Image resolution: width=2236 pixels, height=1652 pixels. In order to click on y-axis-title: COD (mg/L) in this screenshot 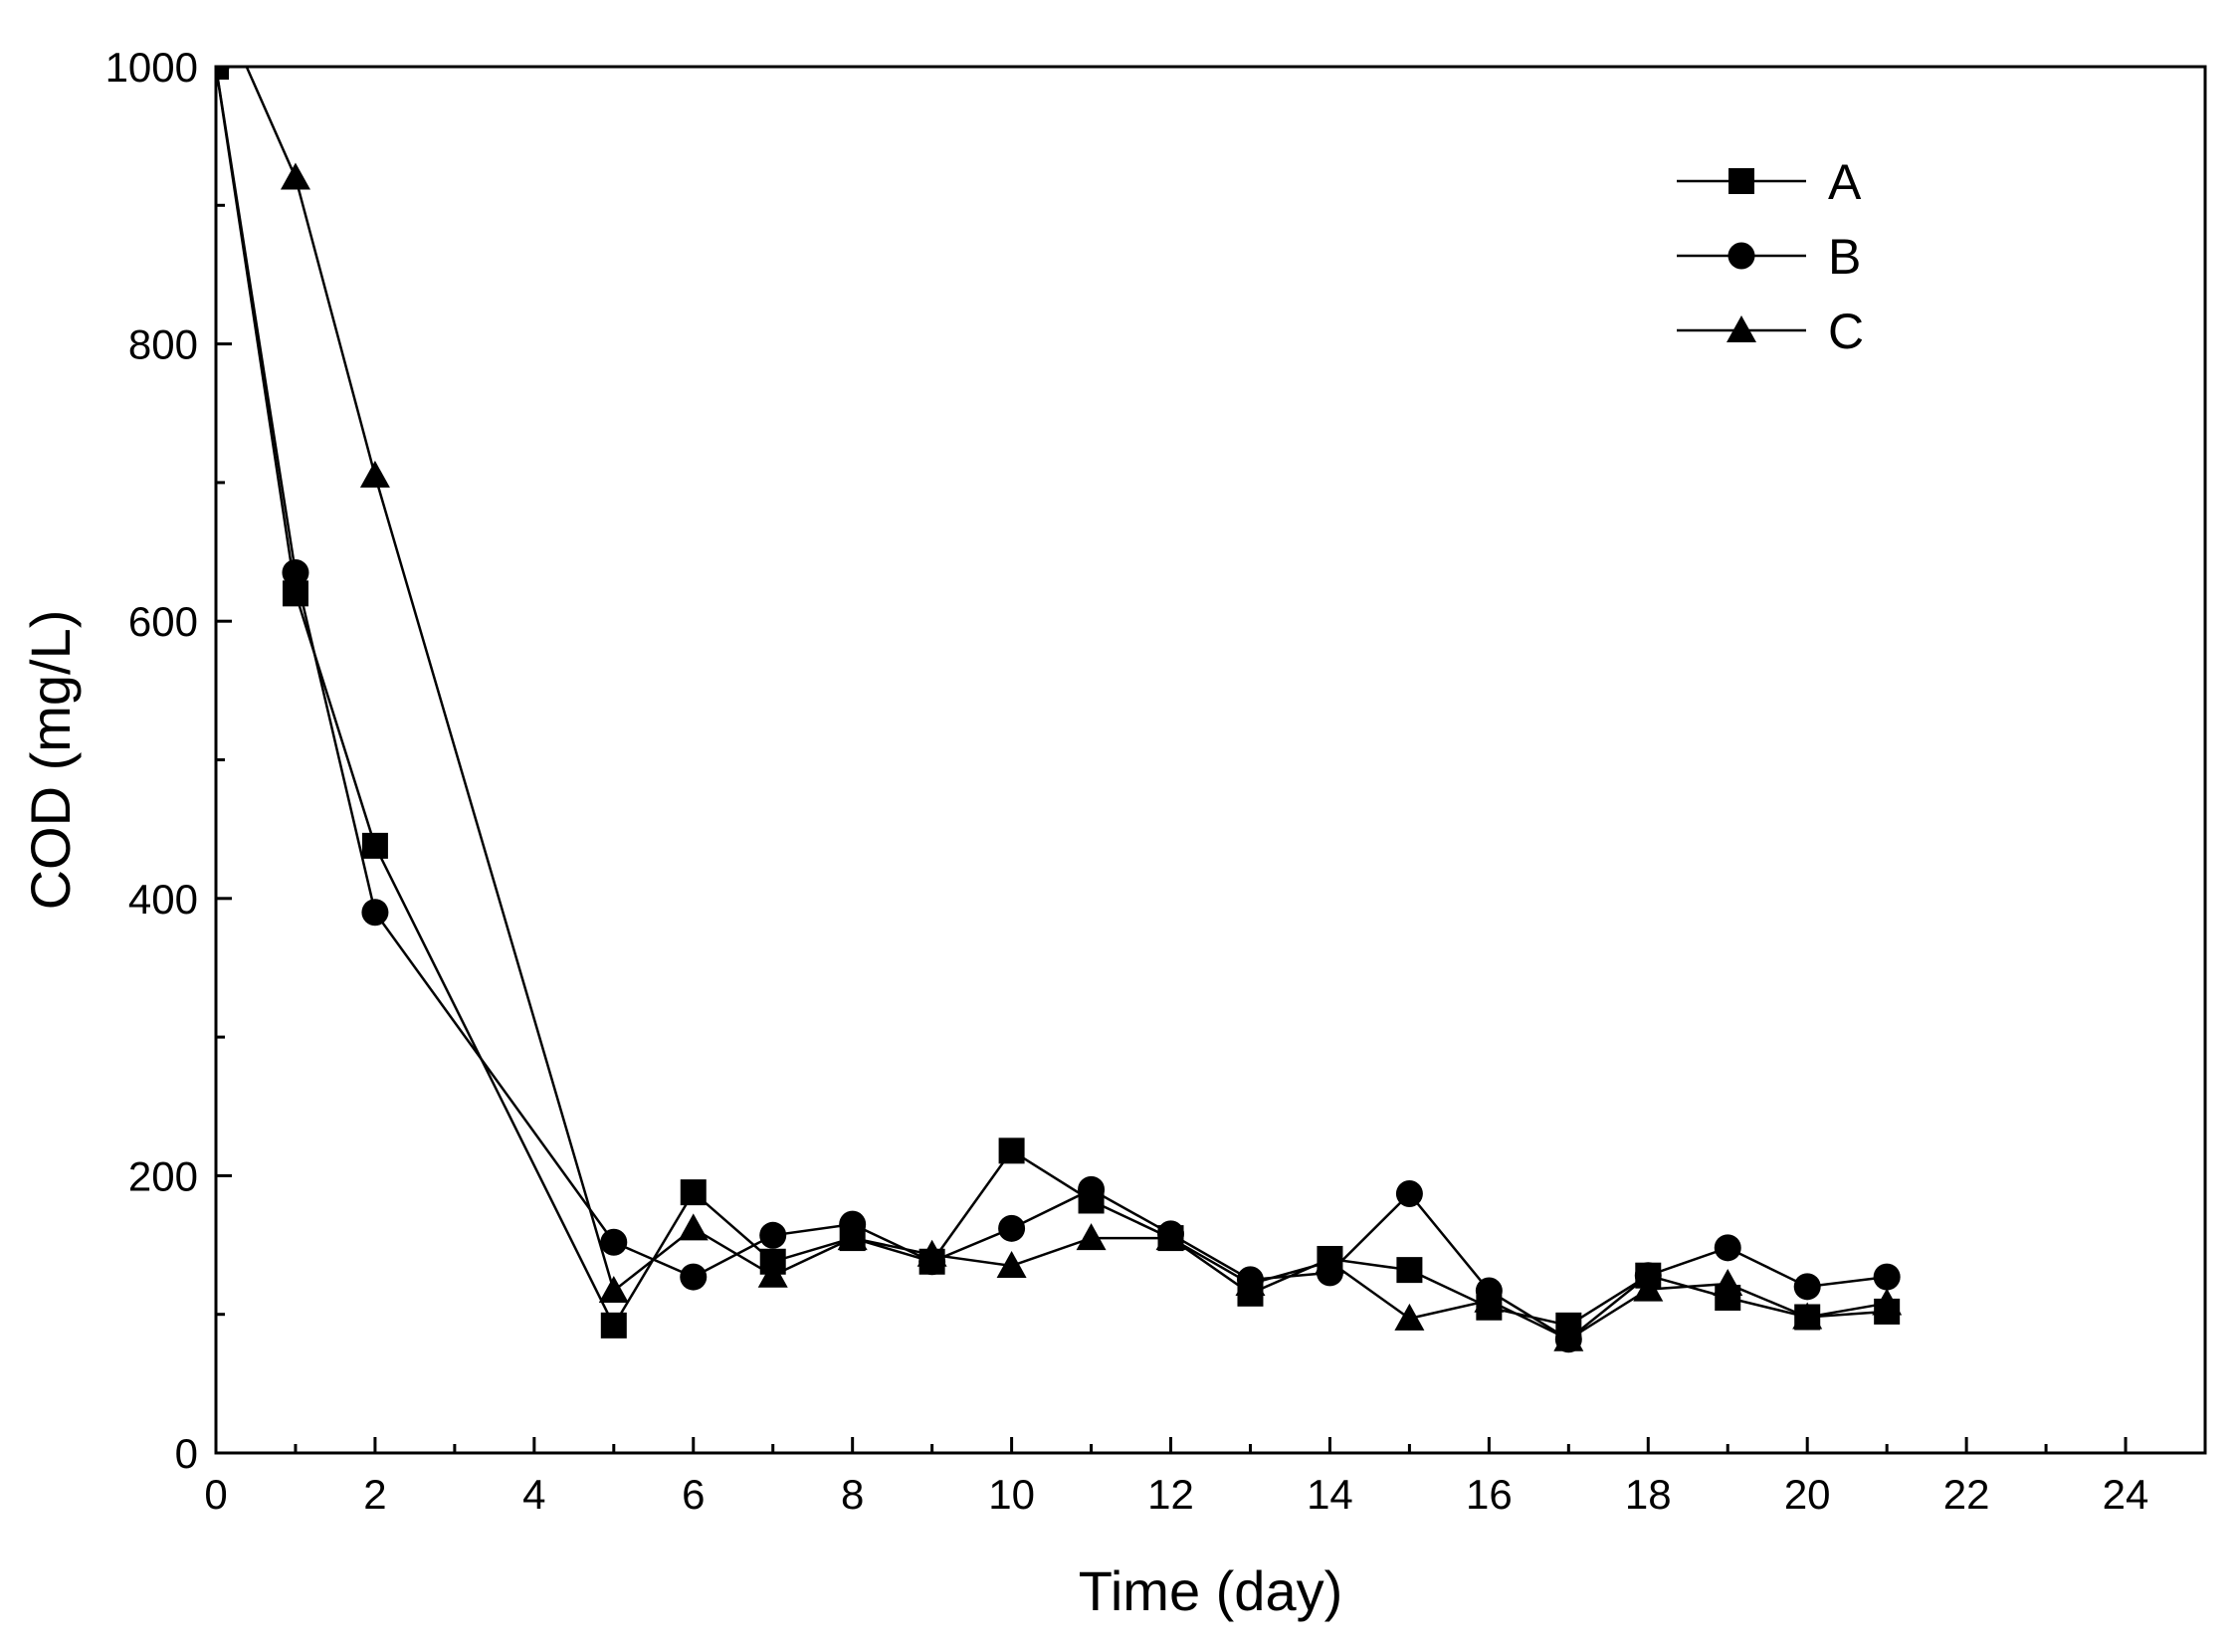, I will do `click(50, 760)`.